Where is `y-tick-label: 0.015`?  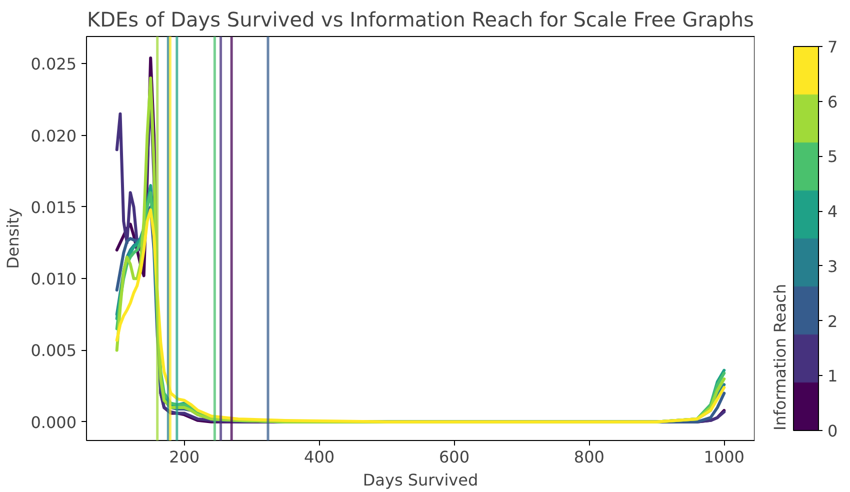
y-tick-label: 0.015 is located at coordinates (53, 207).